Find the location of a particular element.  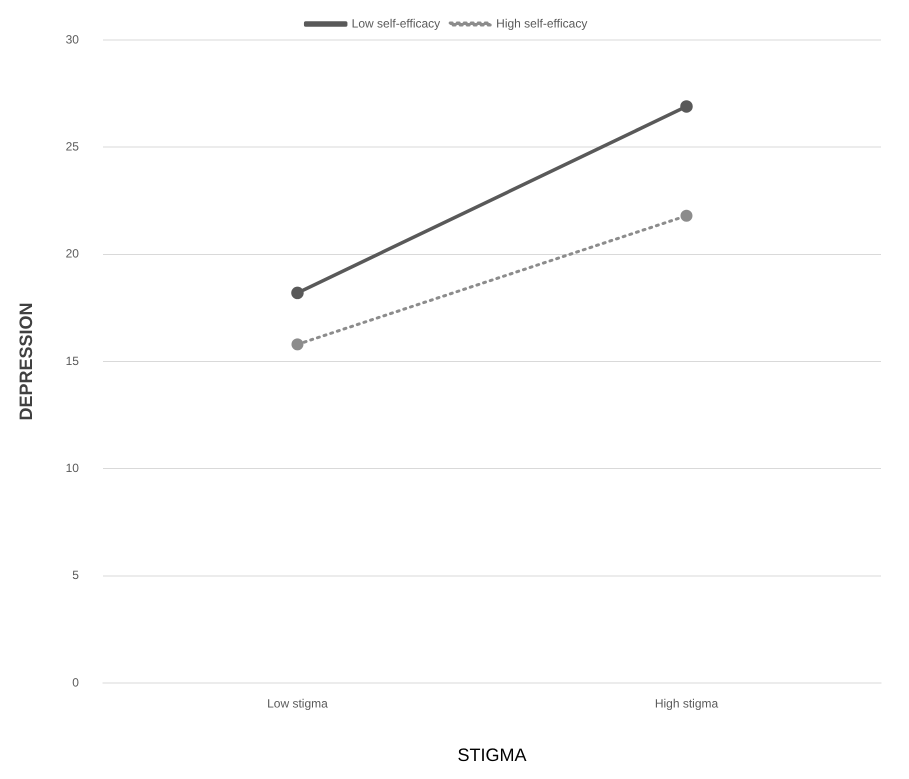

x-axis-title: STIGMA is located at coordinates (491, 755).